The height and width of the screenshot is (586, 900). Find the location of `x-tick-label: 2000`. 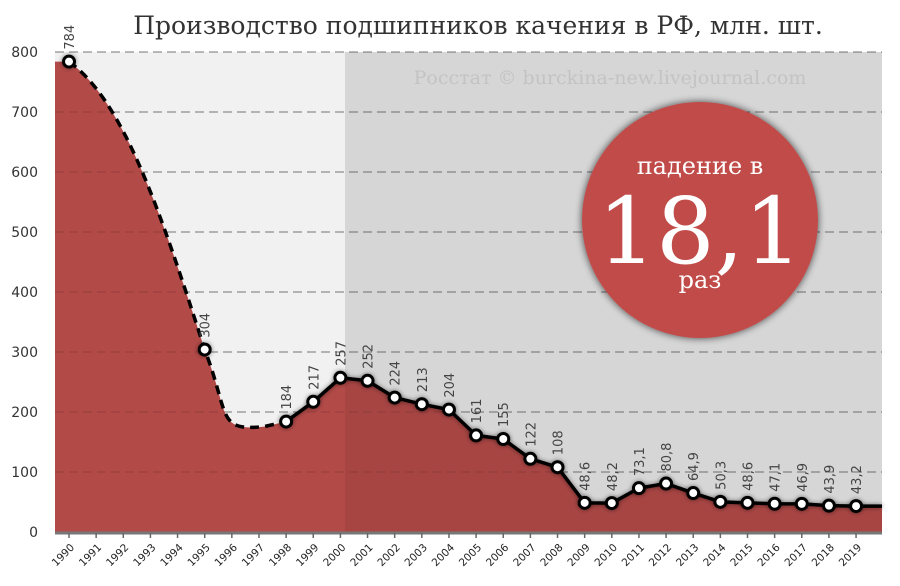

x-tick-label: 2000 is located at coordinates (334, 555).